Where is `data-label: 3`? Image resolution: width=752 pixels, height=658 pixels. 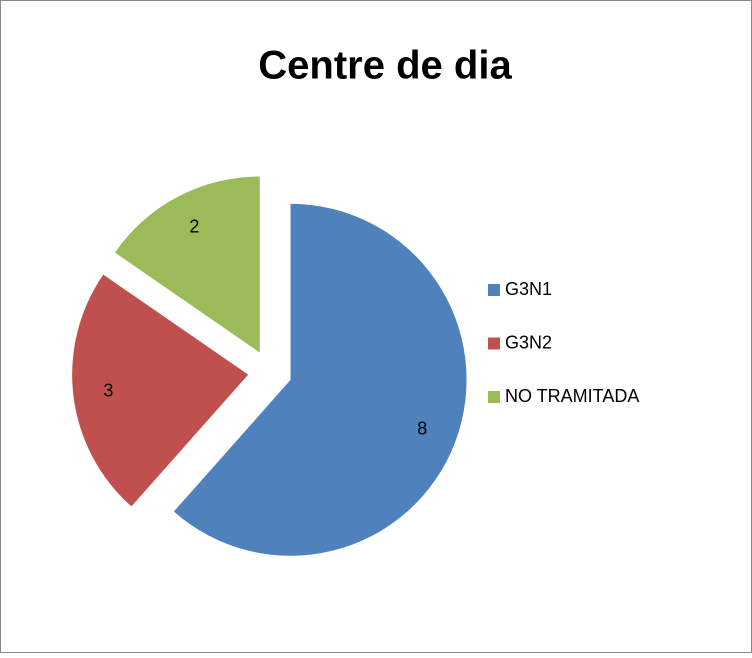
data-label: 3 is located at coordinates (108, 390).